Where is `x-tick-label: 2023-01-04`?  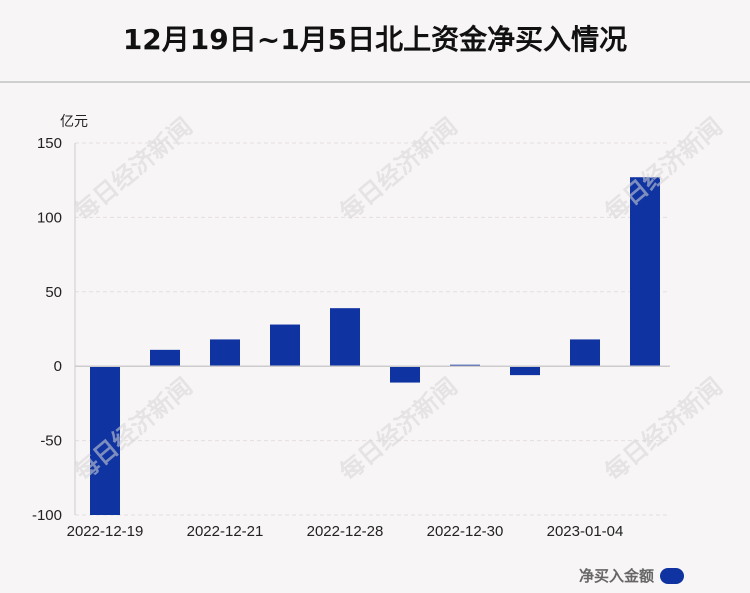
x-tick-label: 2023-01-04 is located at coordinates (585, 531).